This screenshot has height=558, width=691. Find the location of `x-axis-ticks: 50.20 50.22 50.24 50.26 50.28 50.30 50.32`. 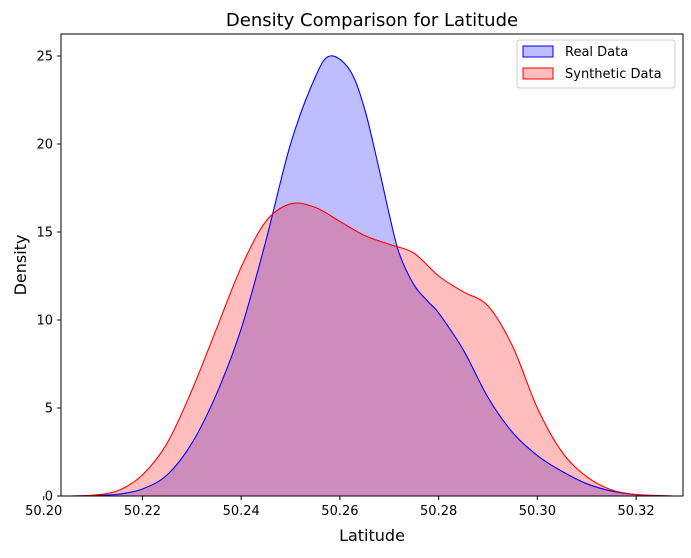

x-axis-ticks: 50.20 50.22 50.24 50.26 50.28 50.30 50.32 is located at coordinates (340, 507).